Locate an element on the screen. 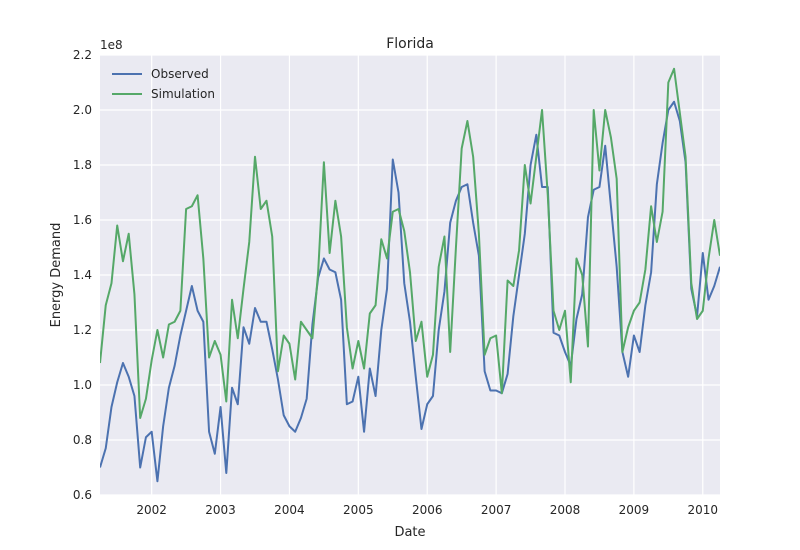 This screenshot has width=800, height=550. x-tick-label: 2008 is located at coordinates (565, 510).